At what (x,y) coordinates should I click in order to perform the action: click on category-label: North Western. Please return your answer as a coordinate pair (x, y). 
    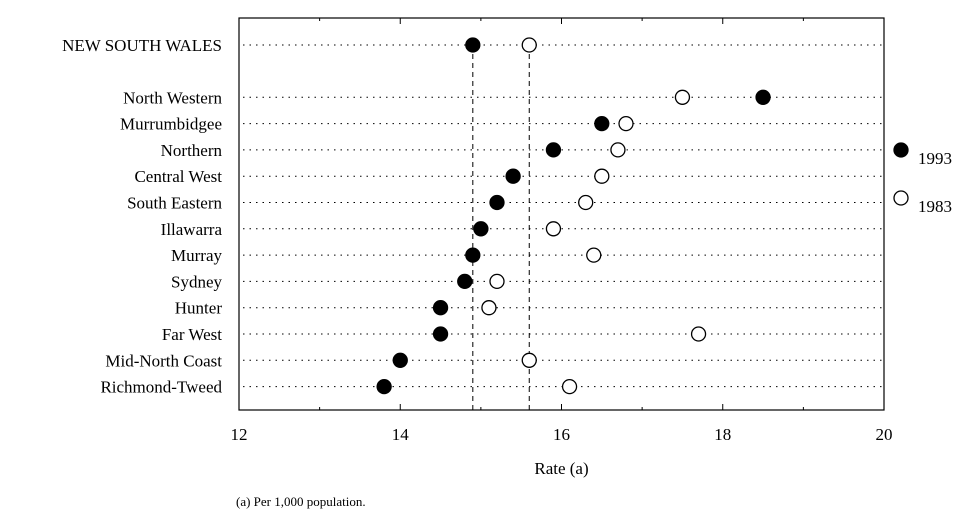
    Looking at the image, I should click on (172, 97).